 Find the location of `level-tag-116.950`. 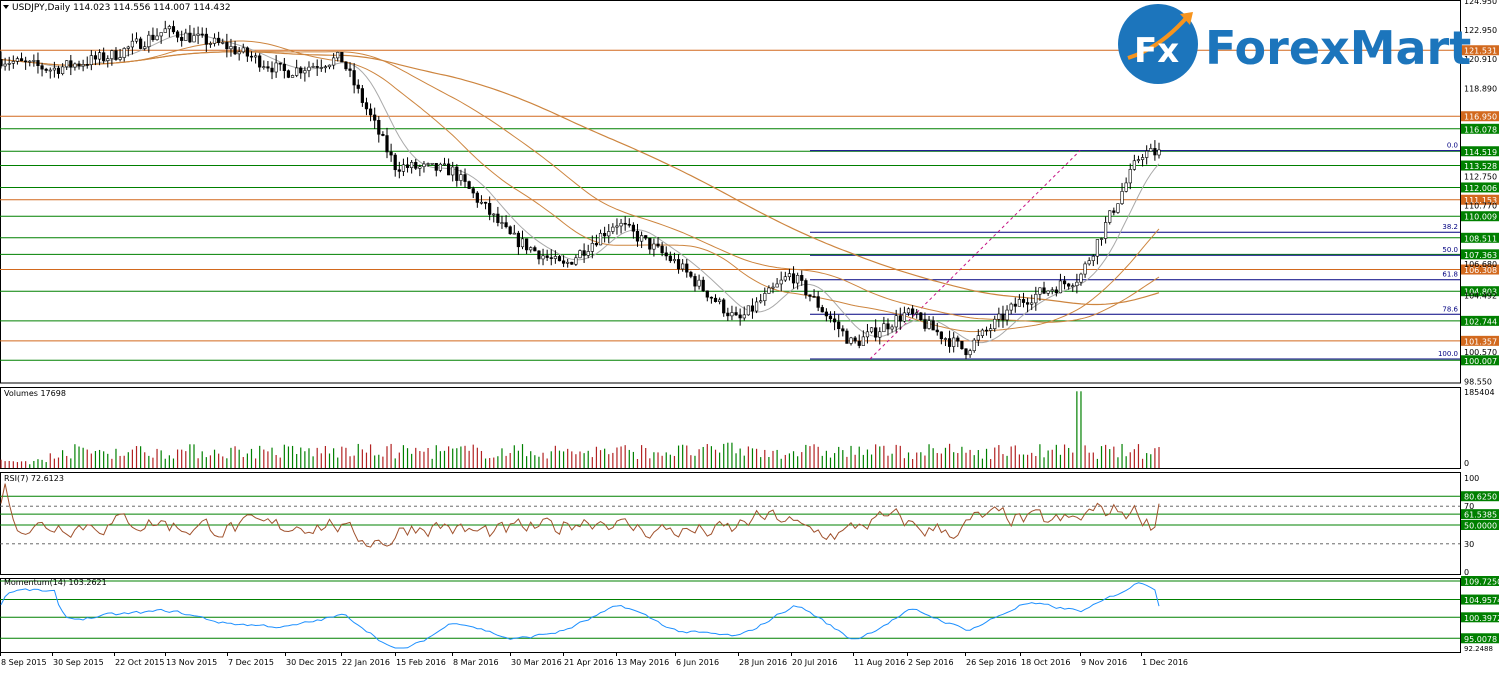

level-tag-116.950 is located at coordinates (1480, 116).